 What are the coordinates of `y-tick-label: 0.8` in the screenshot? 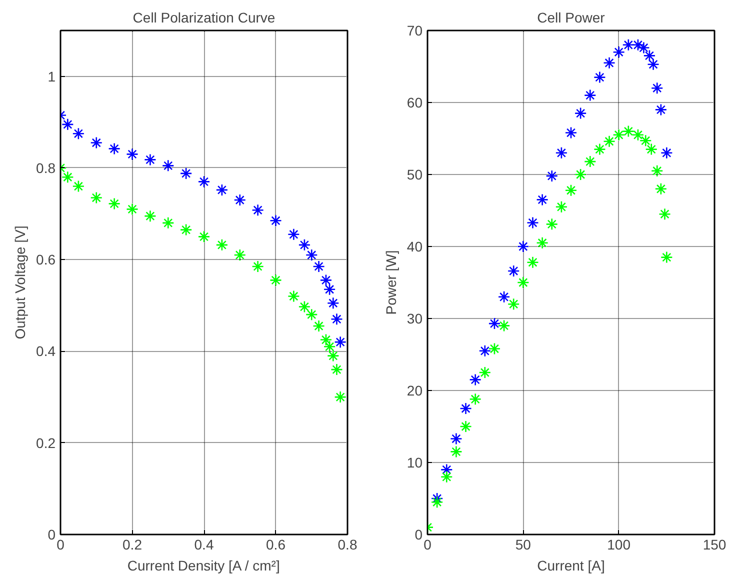 It's located at (46, 168).